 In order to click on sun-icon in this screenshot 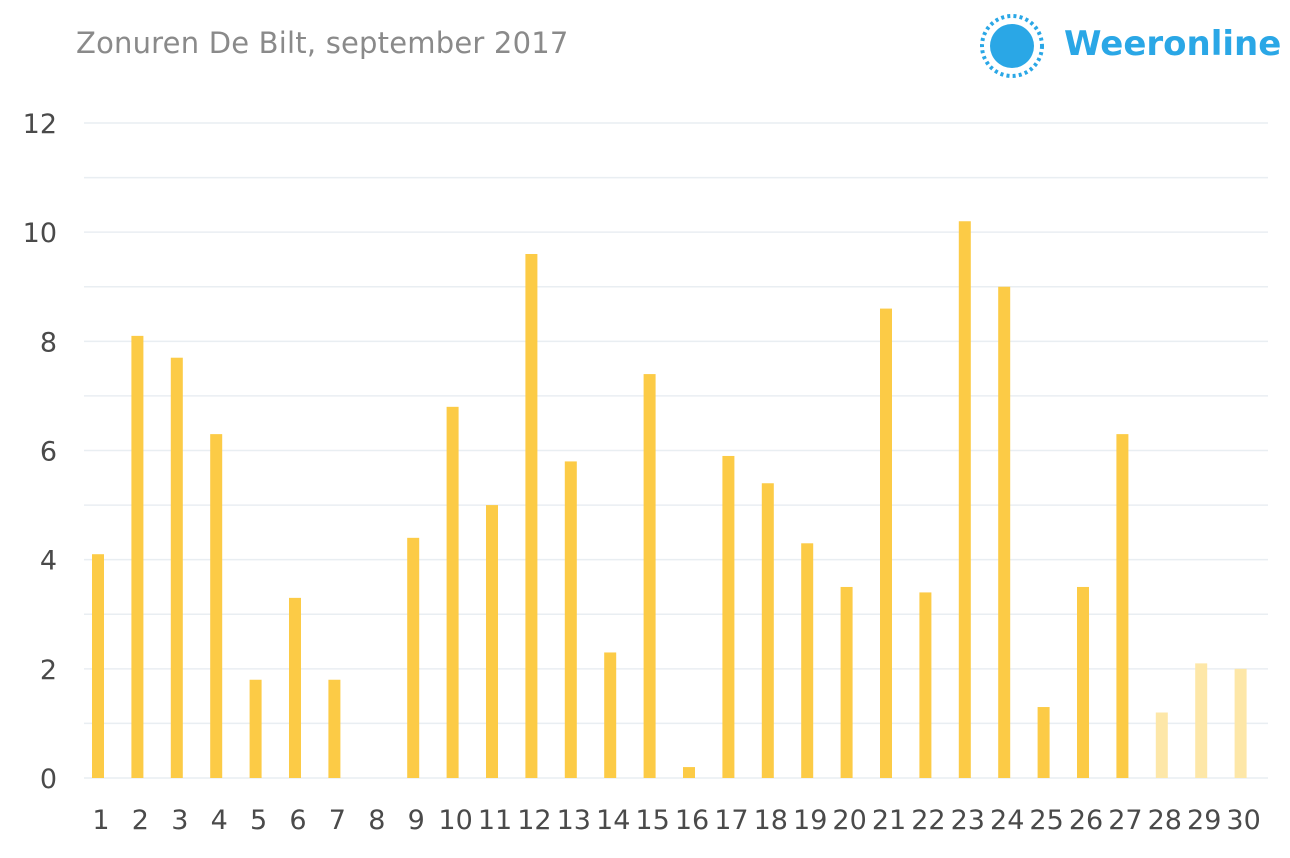, I will do `click(1012, 46)`.